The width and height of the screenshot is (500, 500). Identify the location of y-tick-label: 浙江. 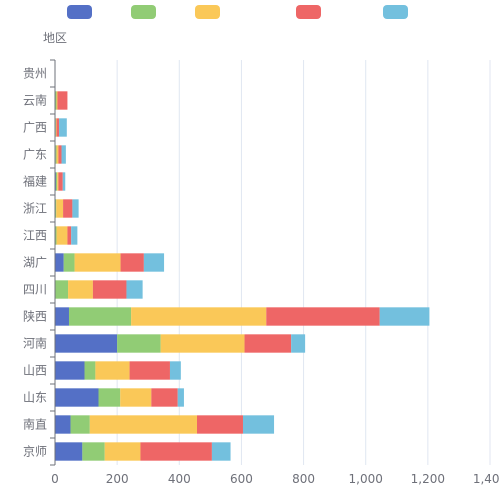
(35, 209).